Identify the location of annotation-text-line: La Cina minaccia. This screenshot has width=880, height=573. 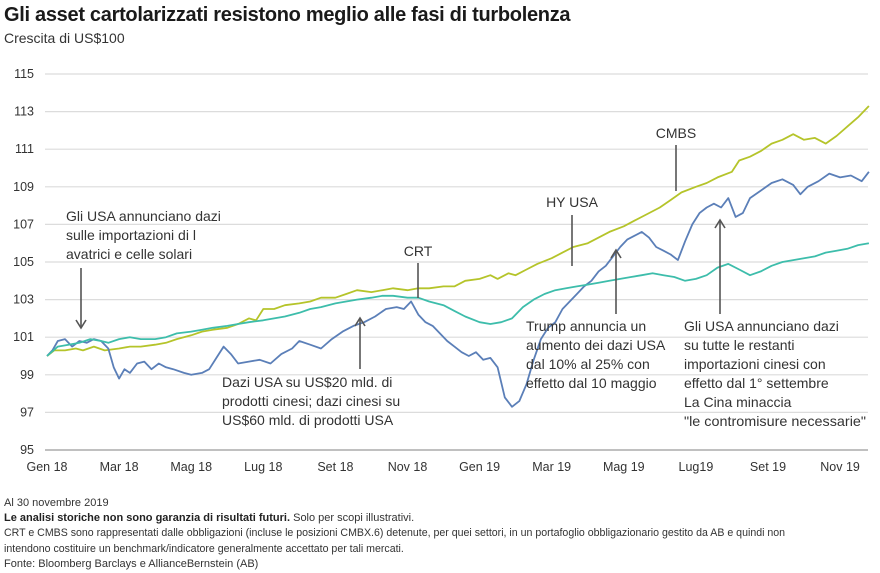
(738, 402).